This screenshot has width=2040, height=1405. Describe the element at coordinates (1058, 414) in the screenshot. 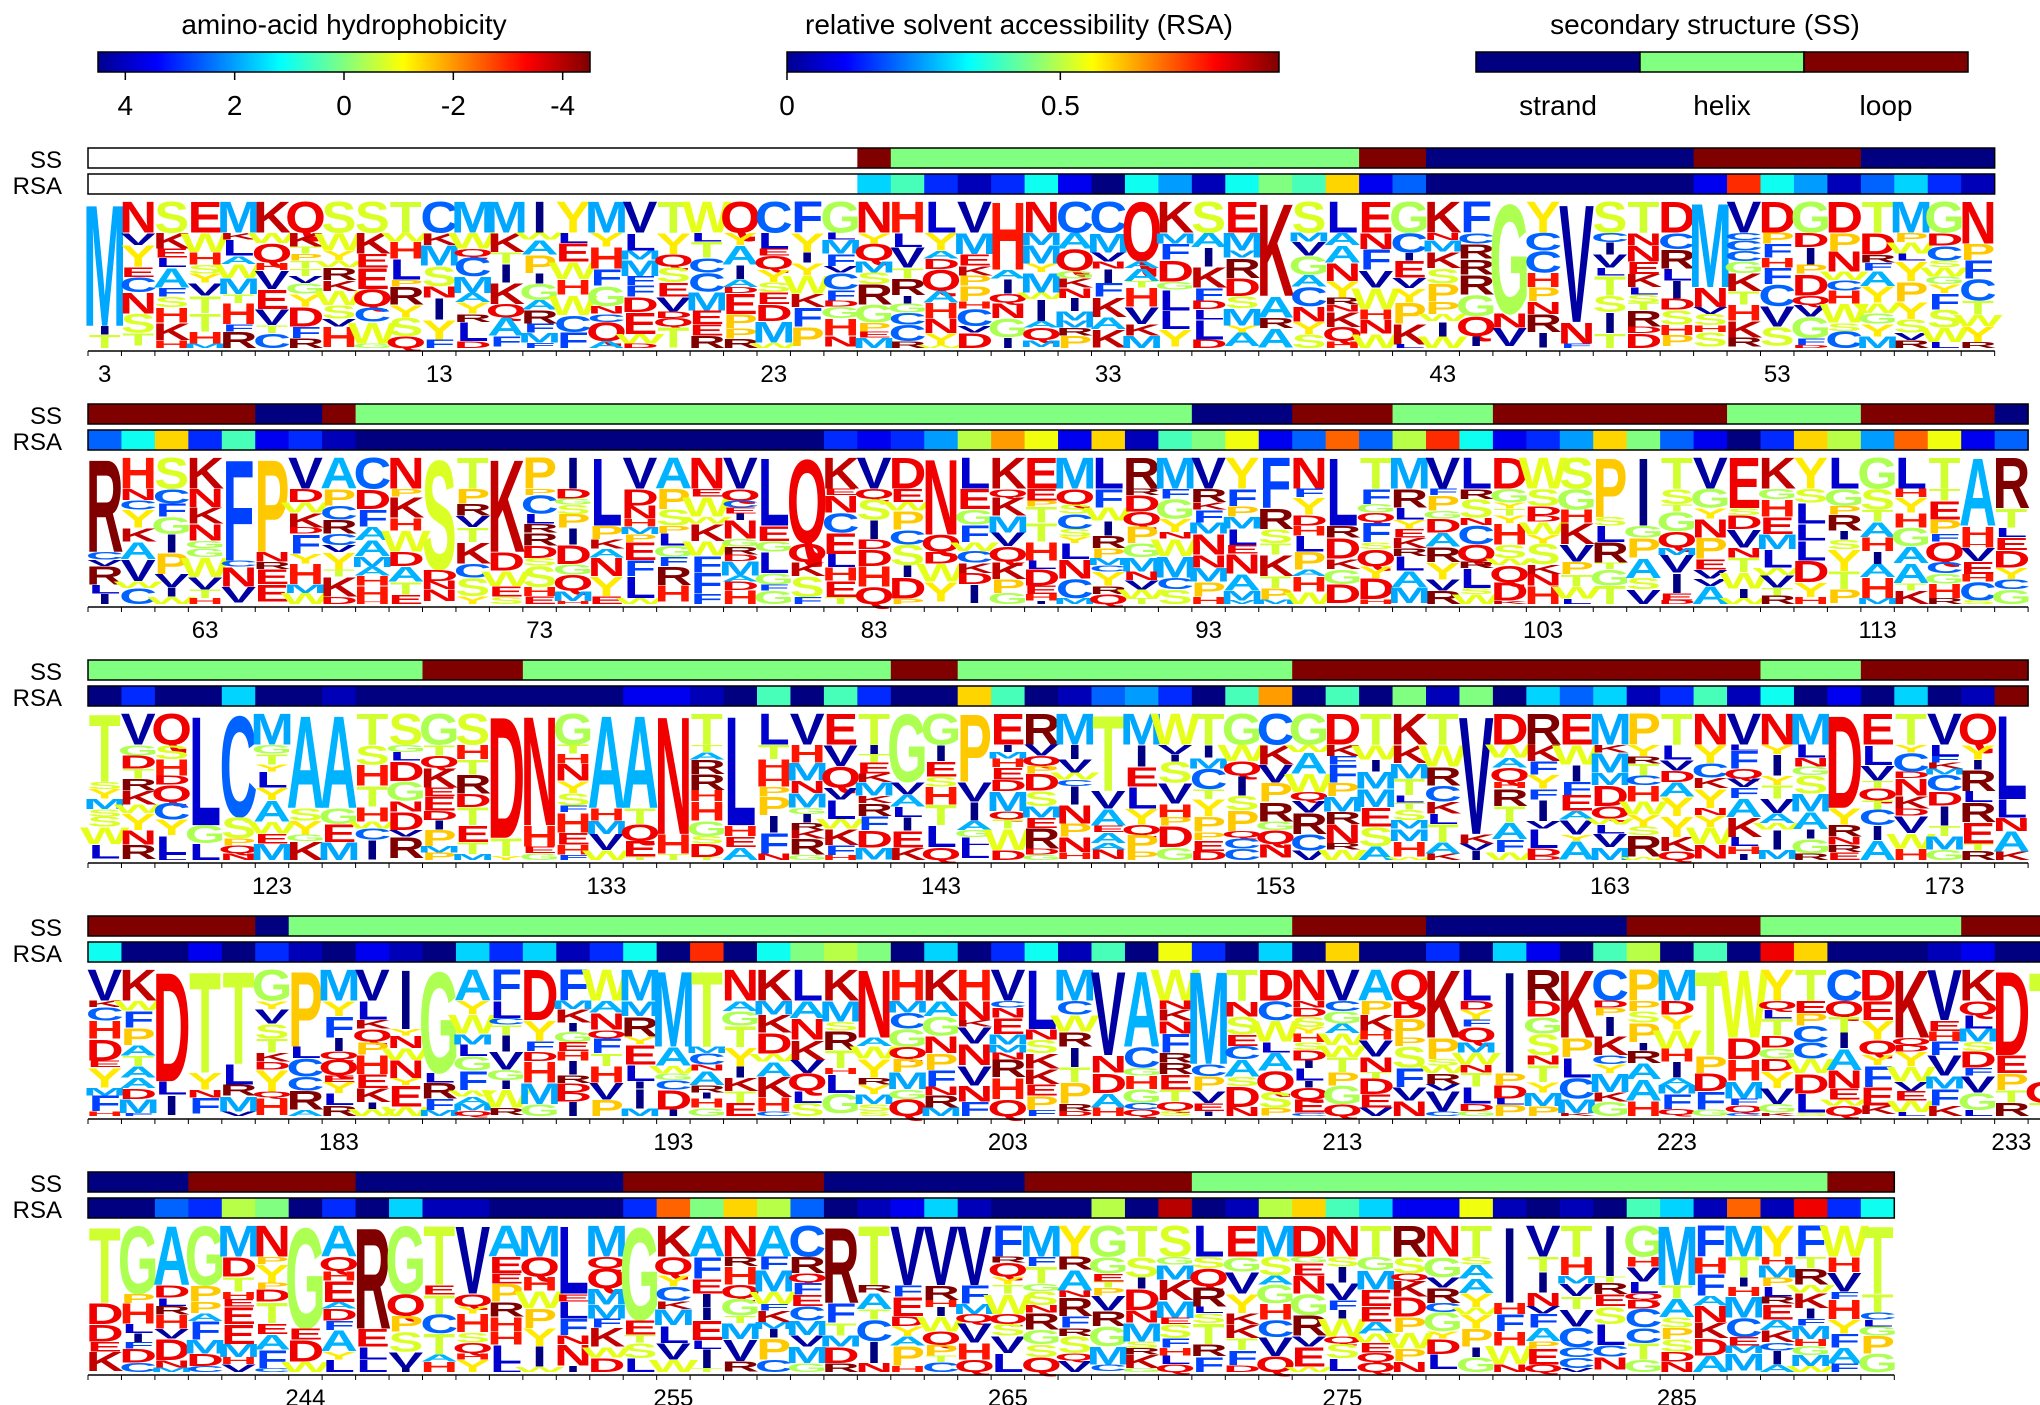

I see `ss-bar-frame` at that location.